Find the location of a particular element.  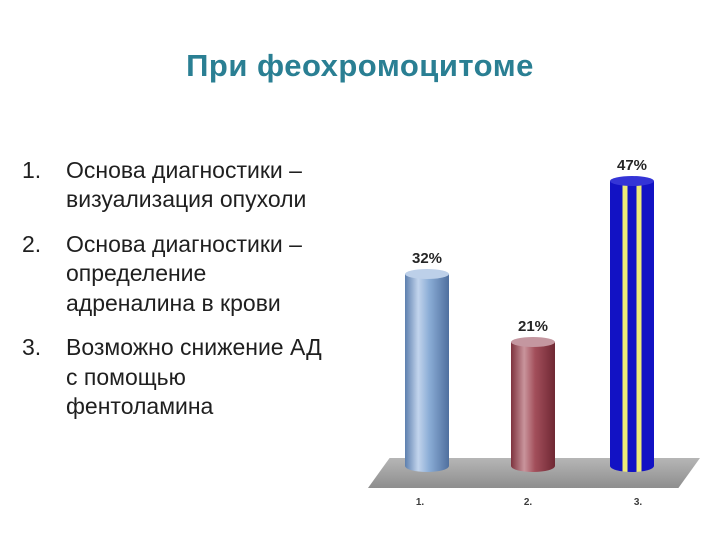

list-item-number: 1. is located at coordinates (32, 170).